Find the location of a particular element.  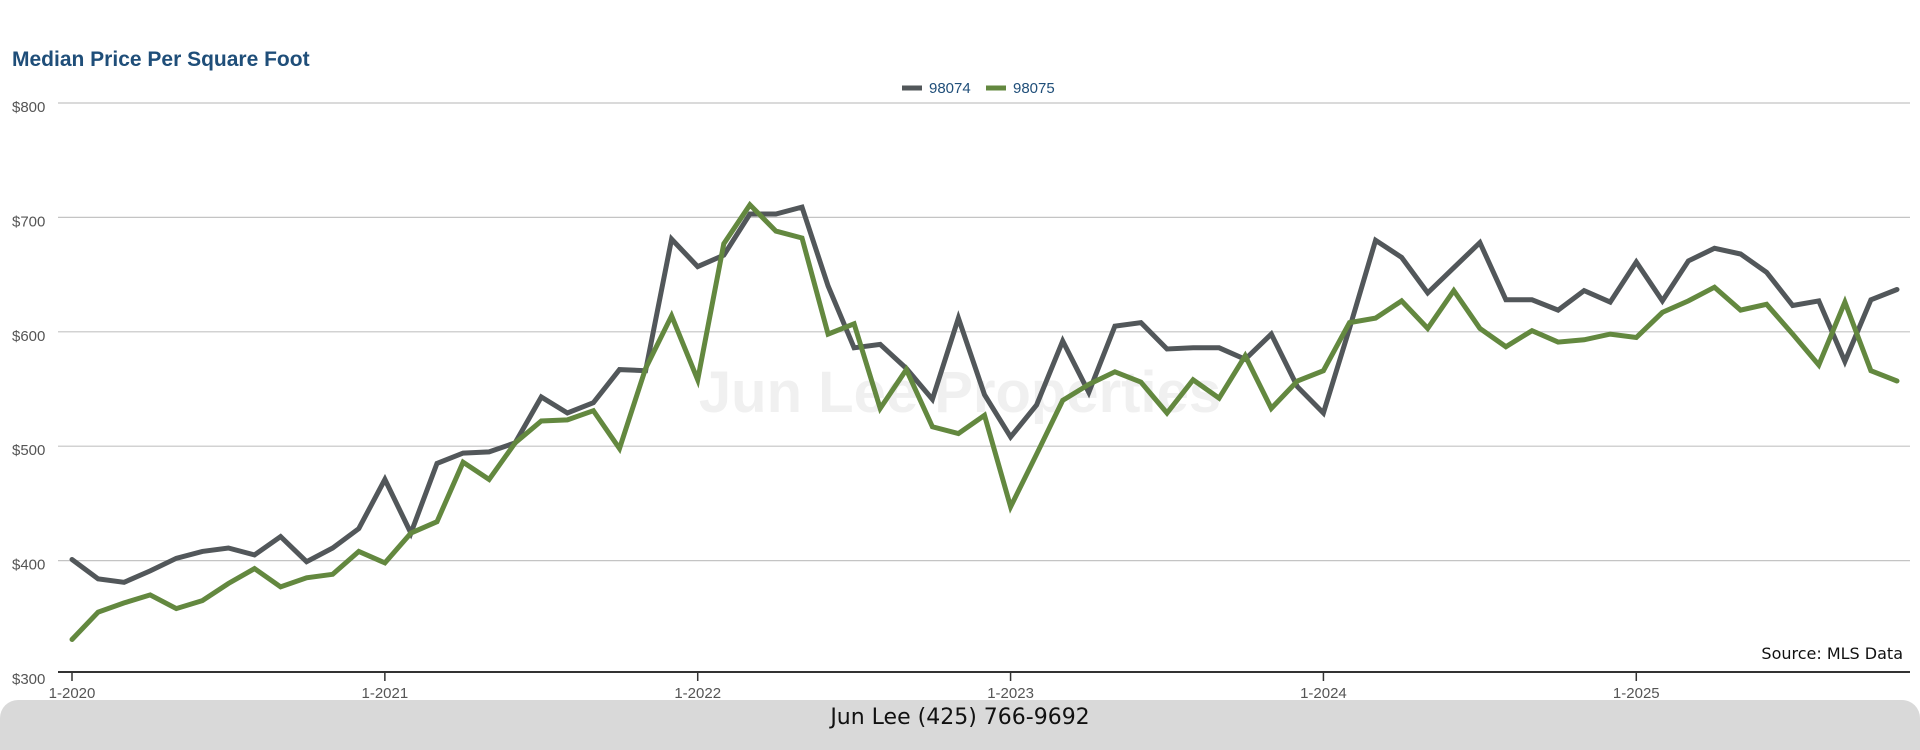

source-note: Source: MLS Data is located at coordinates (1832, 653).